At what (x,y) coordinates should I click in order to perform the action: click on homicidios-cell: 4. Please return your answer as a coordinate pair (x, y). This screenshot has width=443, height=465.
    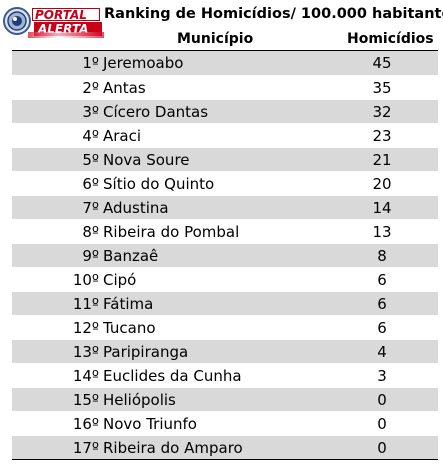
    Looking at the image, I should click on (382, 352).